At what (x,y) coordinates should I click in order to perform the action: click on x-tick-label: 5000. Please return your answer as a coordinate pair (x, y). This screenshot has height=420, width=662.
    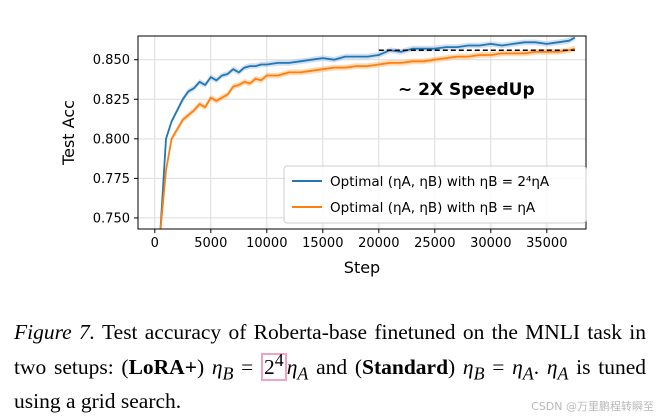
    Looking at the image, I should click on (210, 243).